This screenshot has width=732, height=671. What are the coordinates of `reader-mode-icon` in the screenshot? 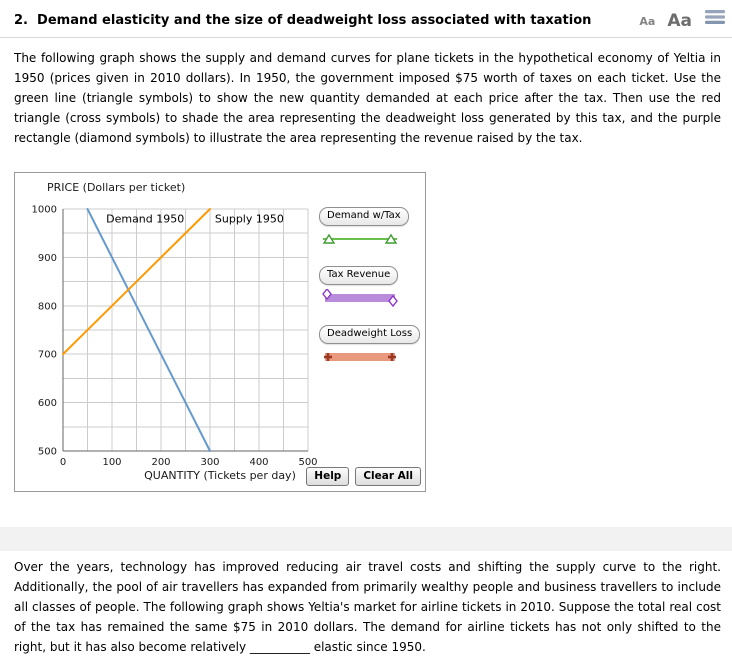 It's located at (715, 19).